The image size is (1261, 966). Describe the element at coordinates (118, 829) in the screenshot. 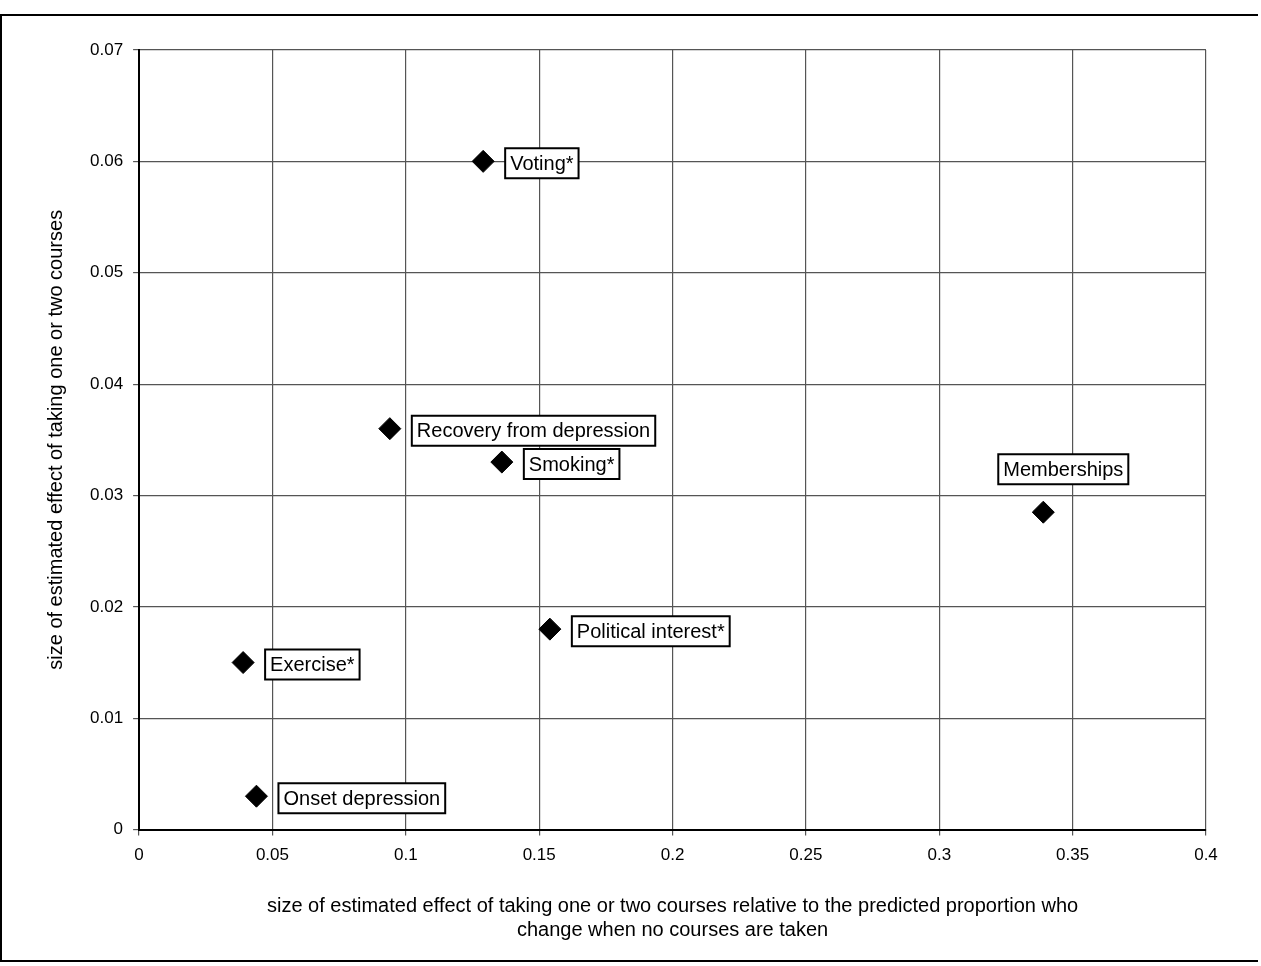

I see `y-tick-label: 0` at that location.